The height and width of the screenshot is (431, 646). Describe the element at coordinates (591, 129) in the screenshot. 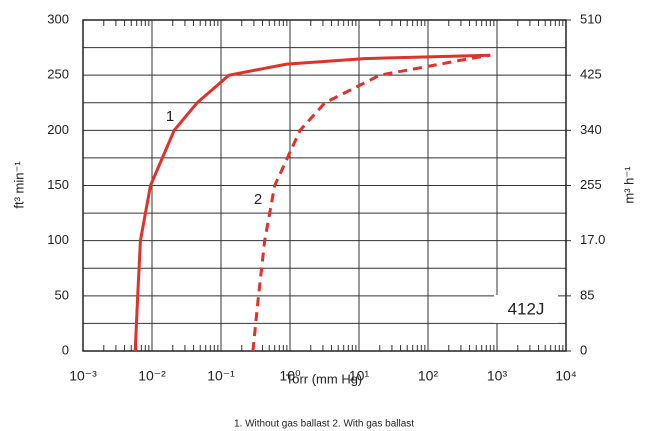

I see `y2-tick-label: 340` at that location.